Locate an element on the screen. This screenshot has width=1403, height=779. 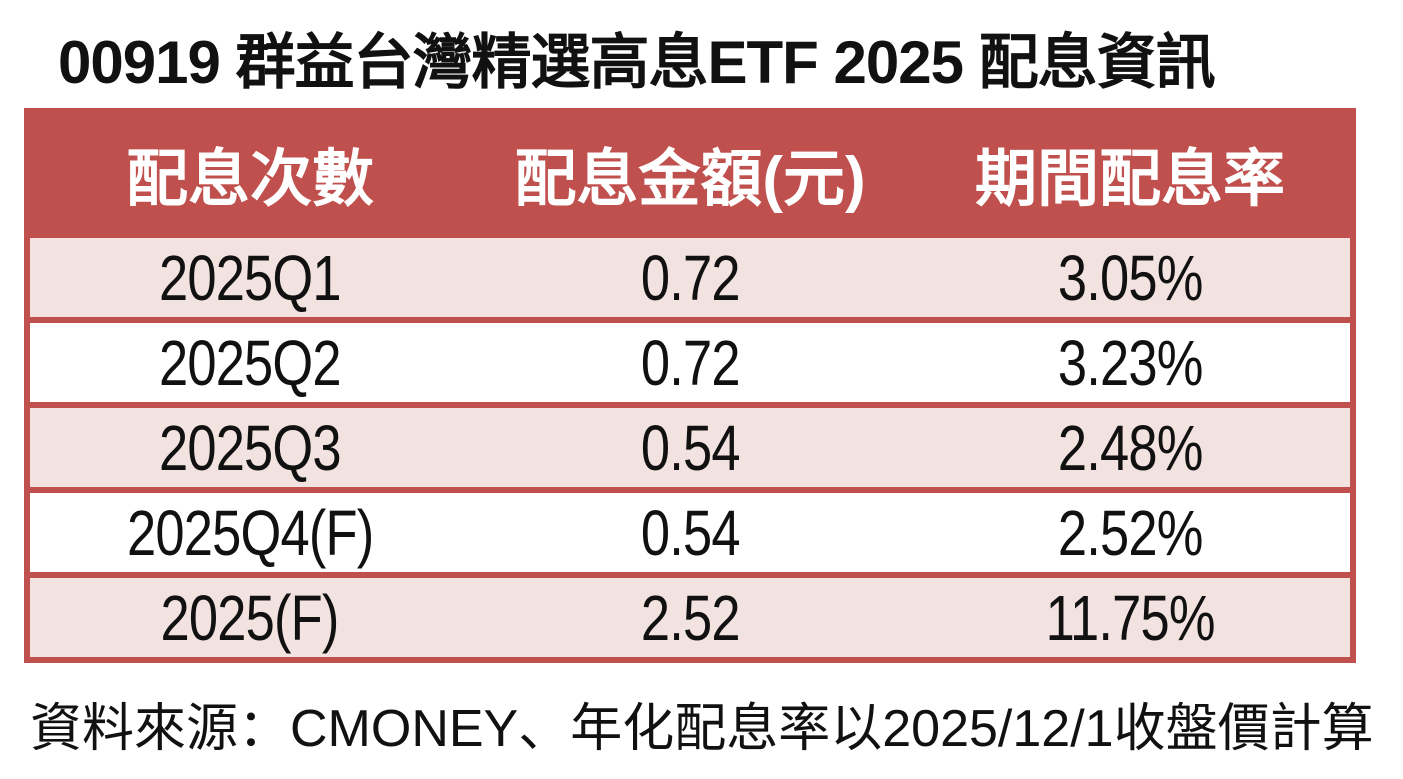
cell-period: 2025(F) is located at coordinates (250, 617).